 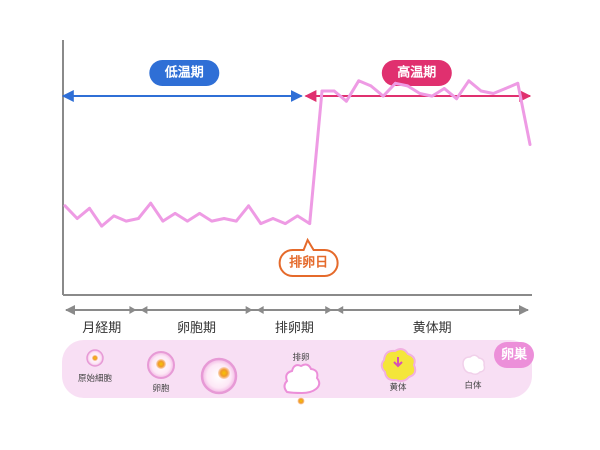 I want to click on high-phase-pill: 高温期, so click(x=416, y=73).